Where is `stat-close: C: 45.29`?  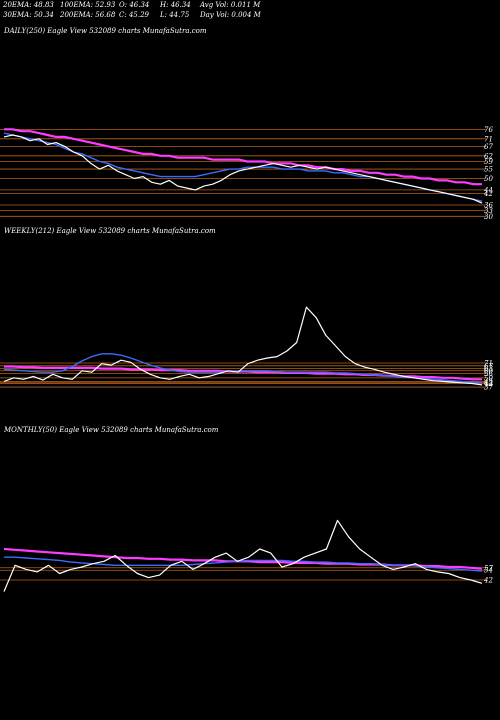 stat-close: C: 45.29 is located at coordinates (134, 15).